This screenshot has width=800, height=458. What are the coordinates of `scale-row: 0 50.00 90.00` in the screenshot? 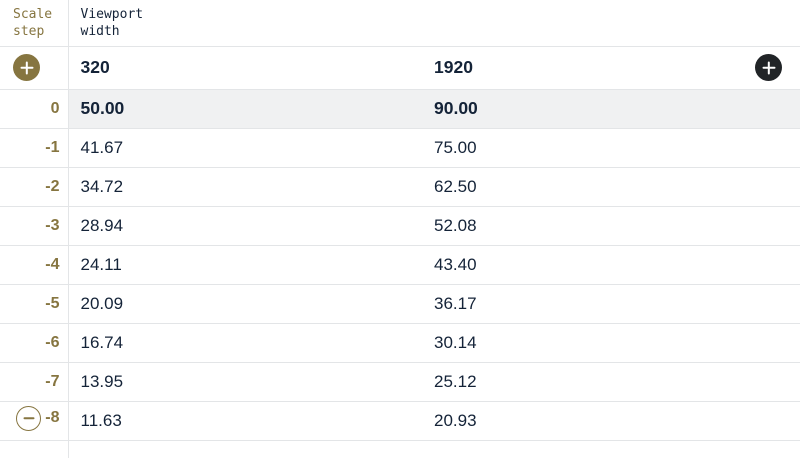 It's located at (400, 109).